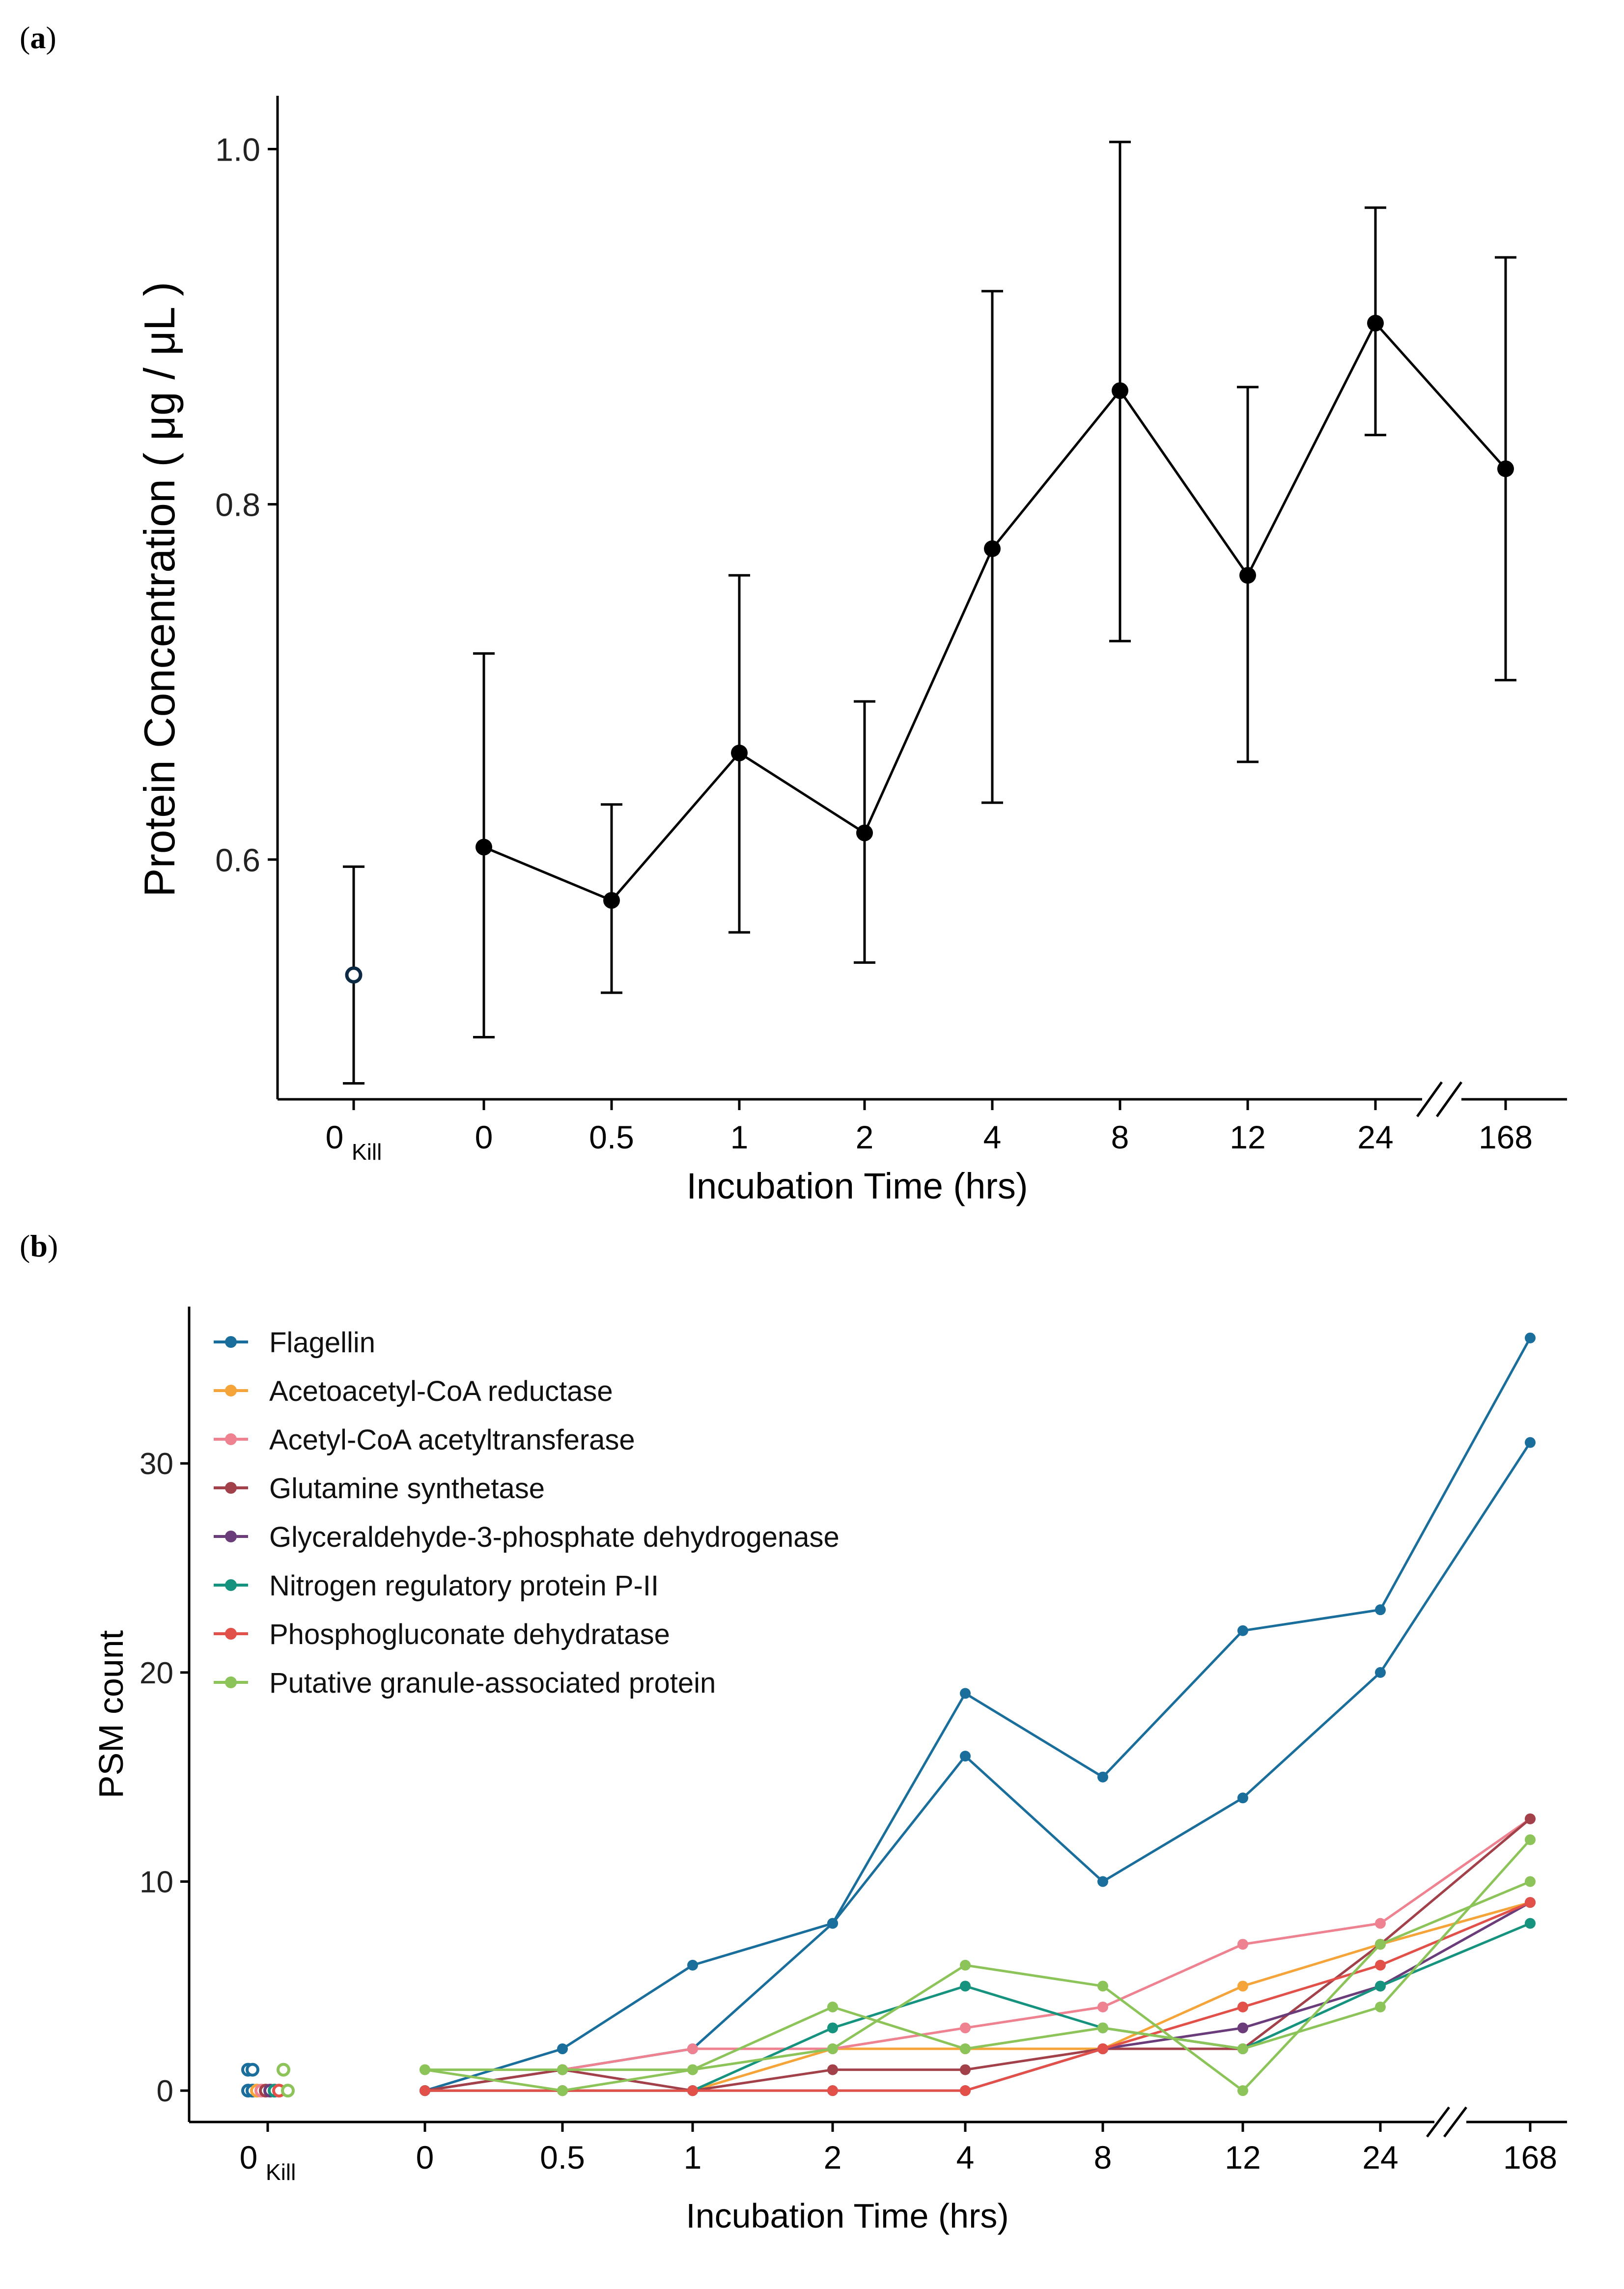 The width and height of the screenshot is (1624, 2289). I want to click on control-point-kill, so click(354, 975).